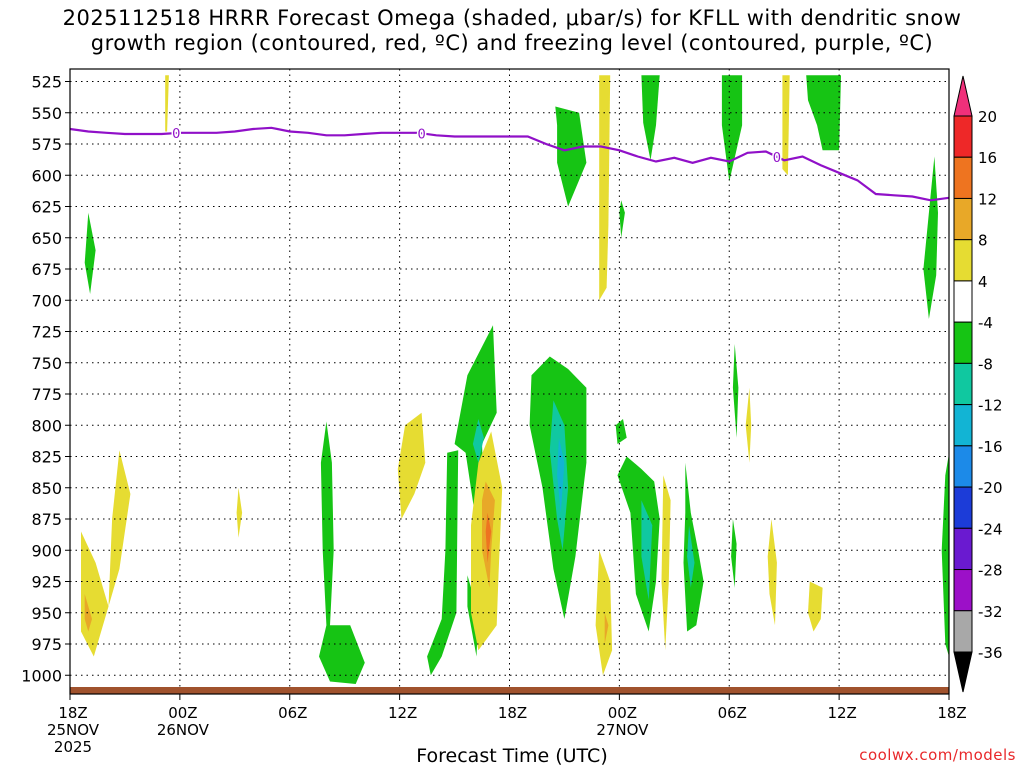 This screenshot has height=768, width=1024. Describe the element at coordinates (990, 612) in the screenshot. I see `colorbar-label-12: -32` at that location.